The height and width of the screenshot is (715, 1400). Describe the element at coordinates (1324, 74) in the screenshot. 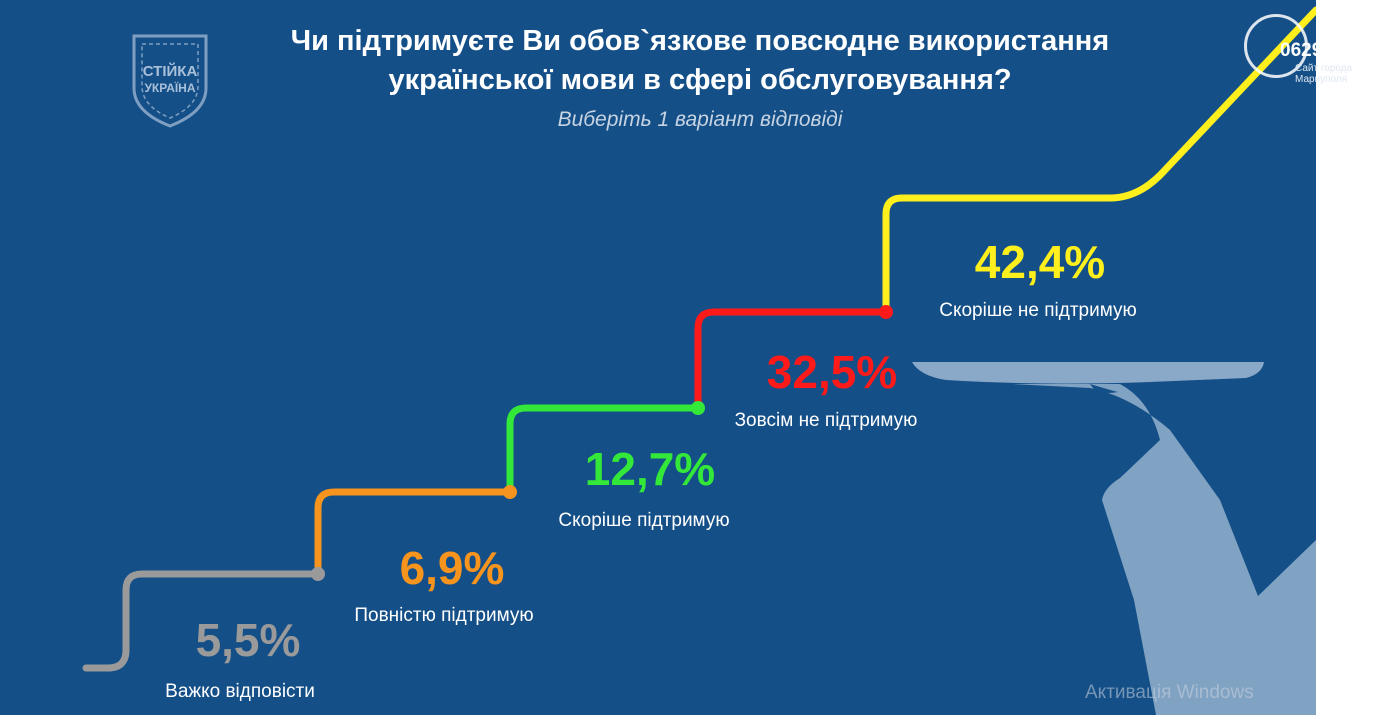

I see `watermark-subtitle: Сайт города Мариуполя` at that location.